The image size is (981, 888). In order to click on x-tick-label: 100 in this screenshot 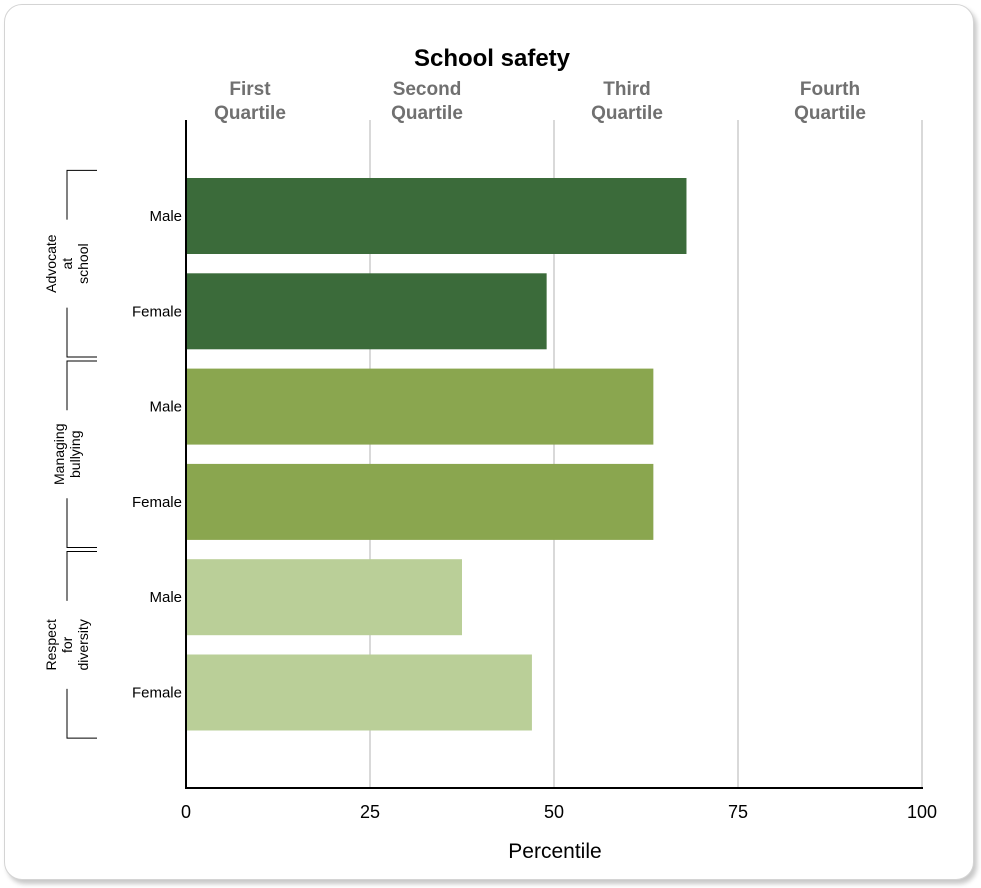, I will do `click(922, 812)`.